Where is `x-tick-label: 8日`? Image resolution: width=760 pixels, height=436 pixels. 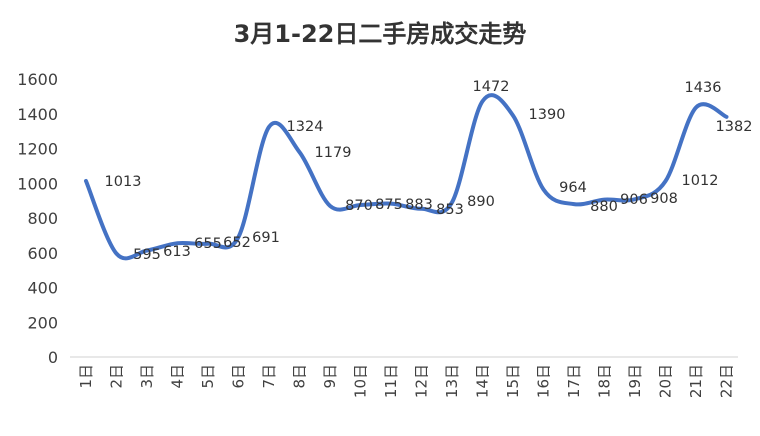 x-tick-label: 8日 is located at coordinates (300, 376).